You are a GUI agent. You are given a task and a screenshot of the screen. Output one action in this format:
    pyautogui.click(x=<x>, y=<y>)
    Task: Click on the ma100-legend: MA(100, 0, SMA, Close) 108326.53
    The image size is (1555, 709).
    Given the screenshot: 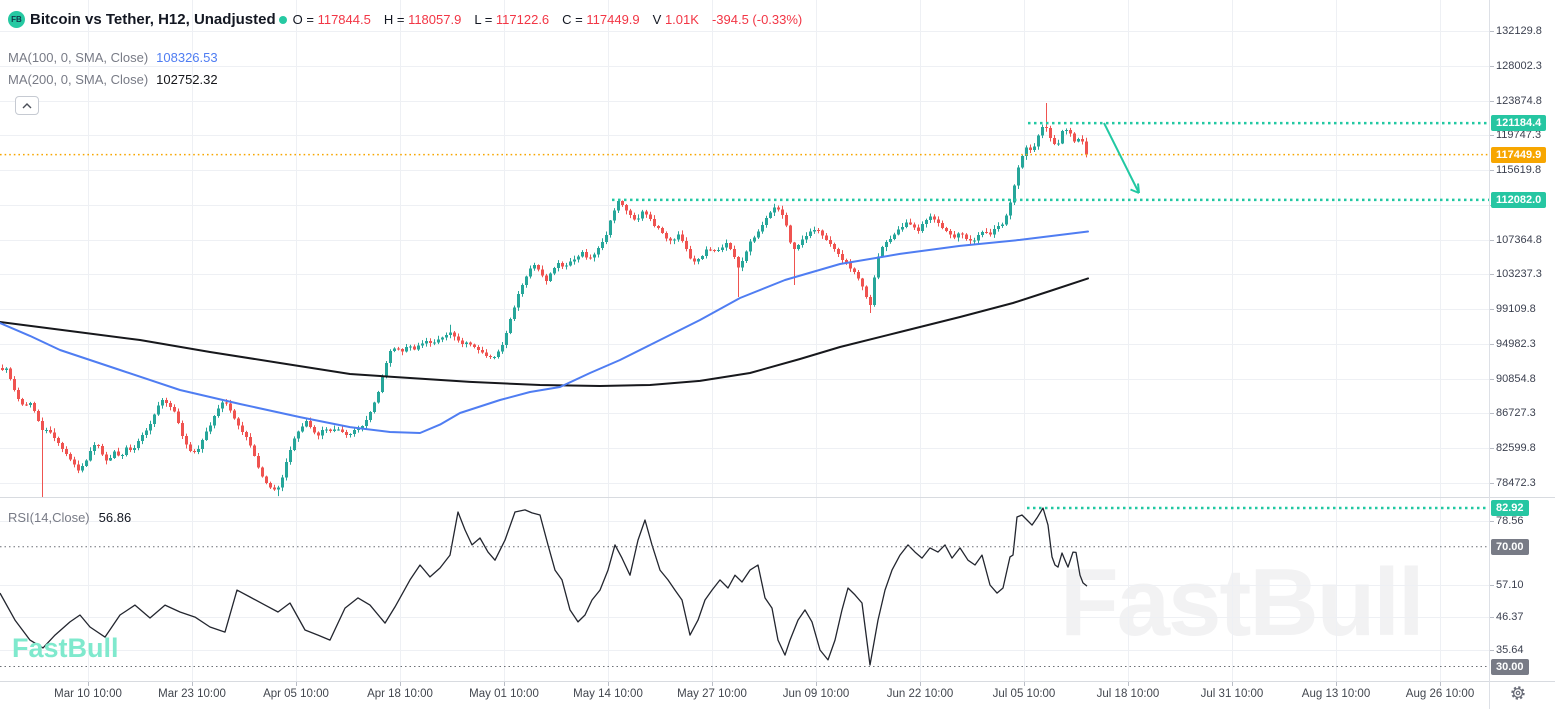 What is the action you would take?
    pyautogui.click(x=113, y=57)
    